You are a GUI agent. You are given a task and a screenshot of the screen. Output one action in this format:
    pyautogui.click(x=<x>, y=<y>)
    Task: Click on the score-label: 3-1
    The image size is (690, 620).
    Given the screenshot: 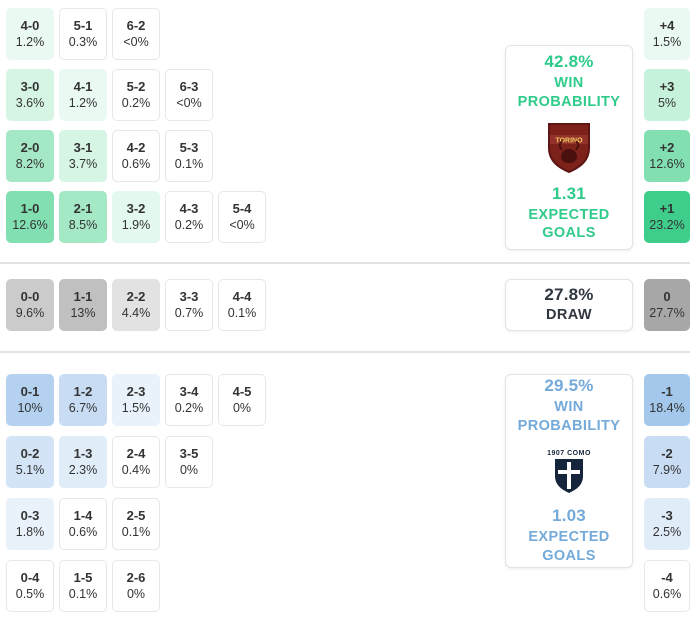 What is the action you would take?
    pyautogui.click(x=83, y=147)
    